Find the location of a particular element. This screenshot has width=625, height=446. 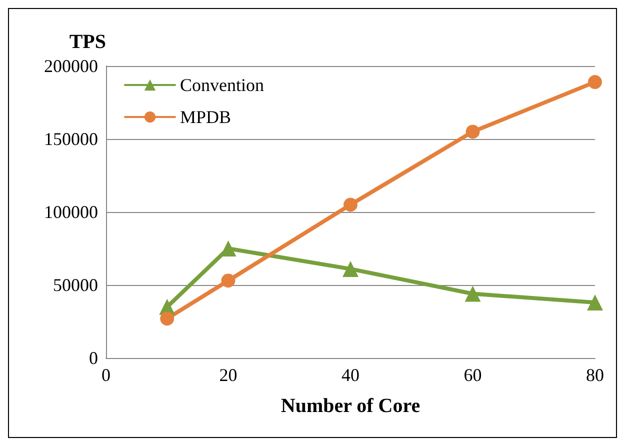

y-axis-title: TPS is located at coordinates (87, 42).